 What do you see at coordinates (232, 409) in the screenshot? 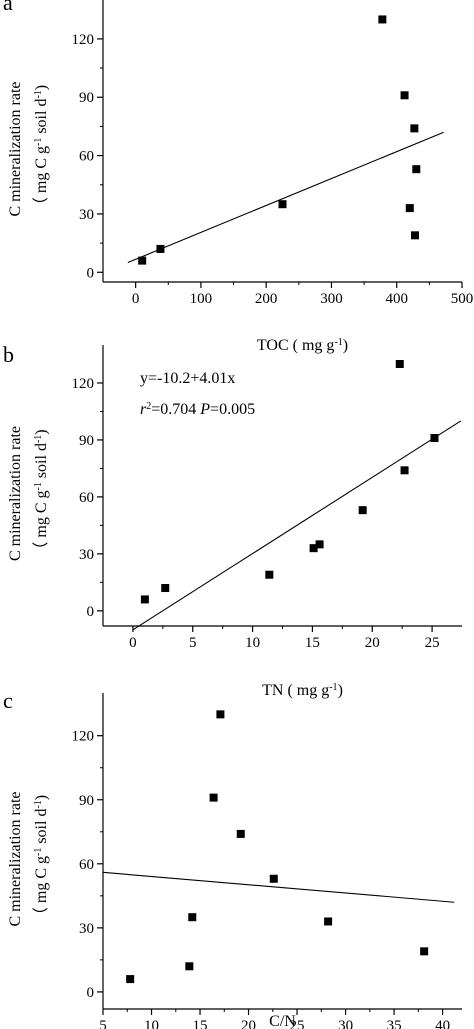
I see `fit-annotation-part: =0.005` at bounding box center [232, 409].